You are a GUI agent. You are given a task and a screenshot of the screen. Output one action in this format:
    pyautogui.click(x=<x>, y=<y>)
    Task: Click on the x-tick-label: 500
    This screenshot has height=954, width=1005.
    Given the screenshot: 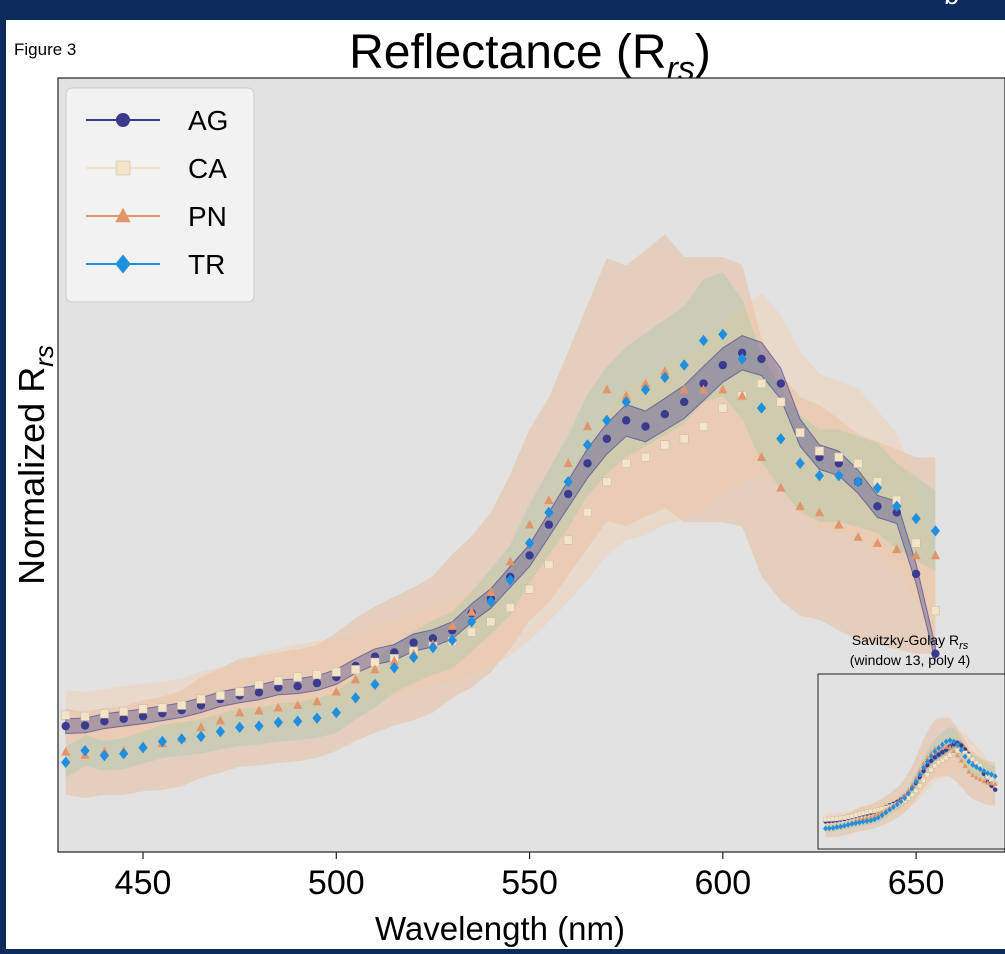 What is the action you would take?
    pyautogui.click(x=336, y=883)
    